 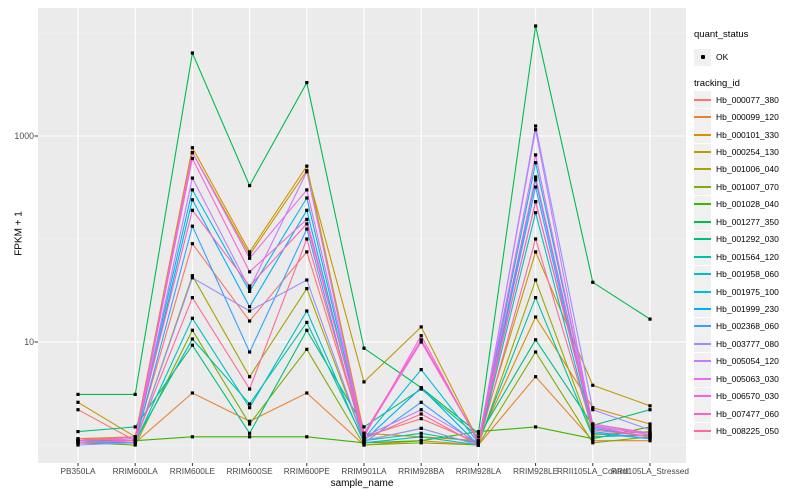 I want to click on legend-item: Hb_001292_030, so click(x=747, y=239).